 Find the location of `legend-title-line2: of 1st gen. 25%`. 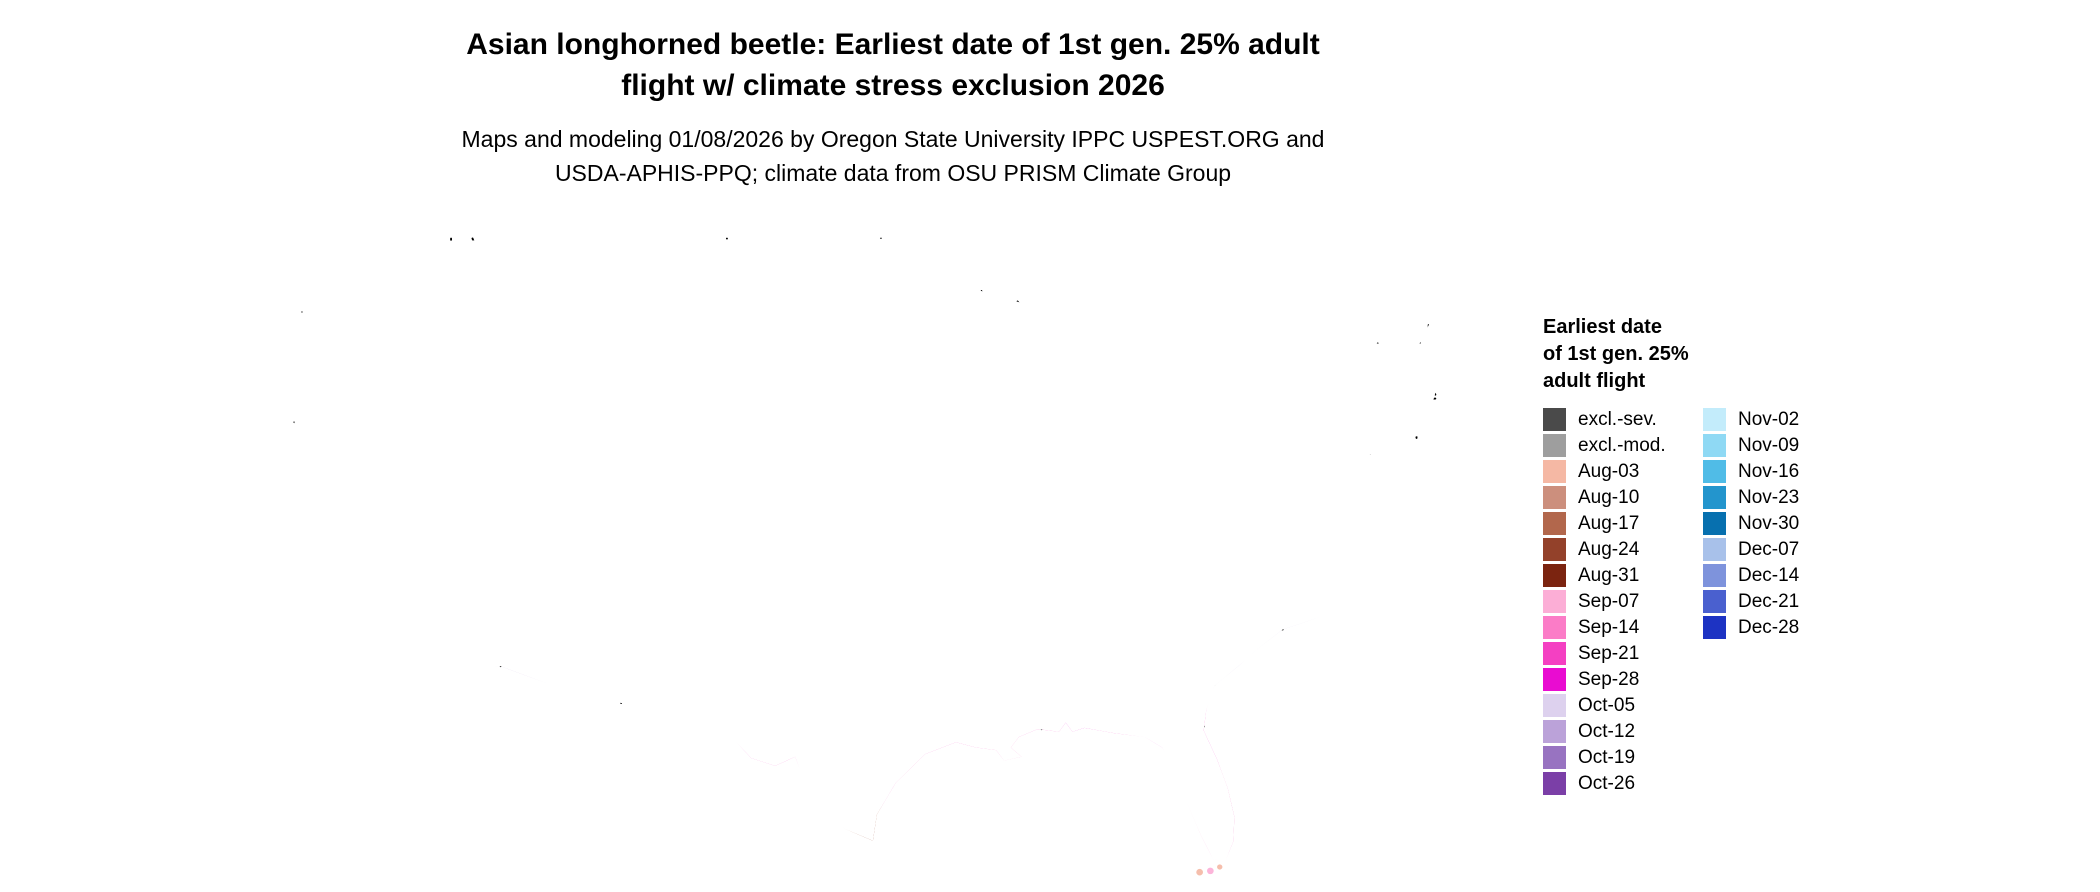

legend-title-line2: of 1st gen. 25% is located at coordinates (1616, 354).